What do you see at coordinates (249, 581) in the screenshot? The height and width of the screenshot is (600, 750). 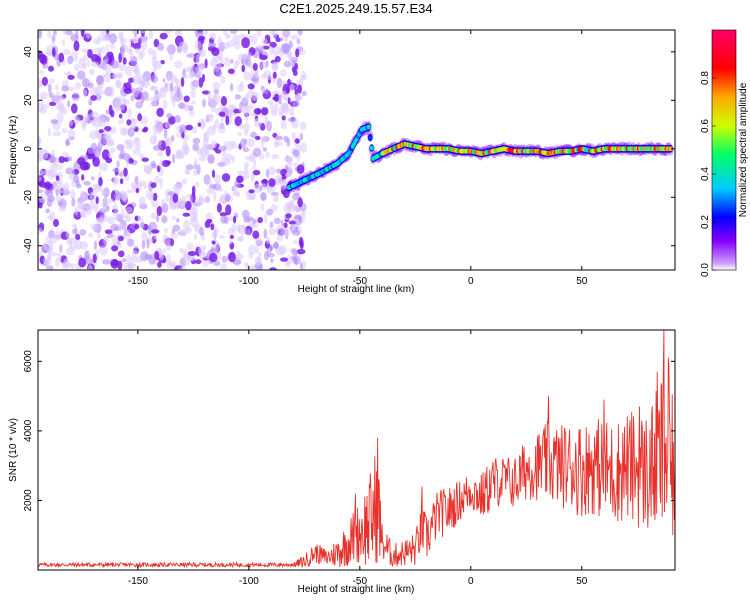 I see `x-tick-label: -100` at bounding box center [249, 581].